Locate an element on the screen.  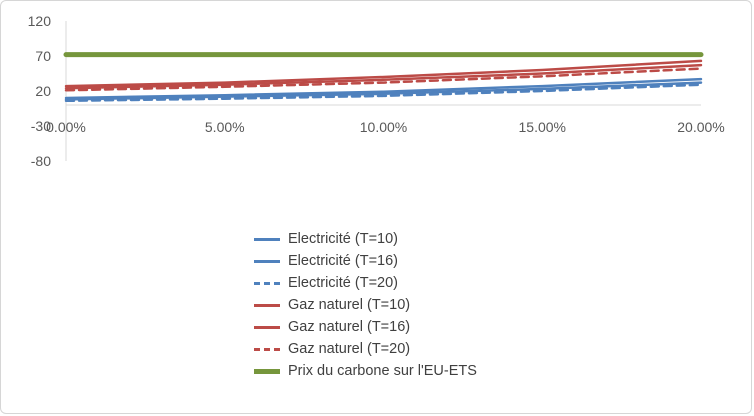
legend-item: Gaz naturel (T=20) is located at coordinates (365, 349).